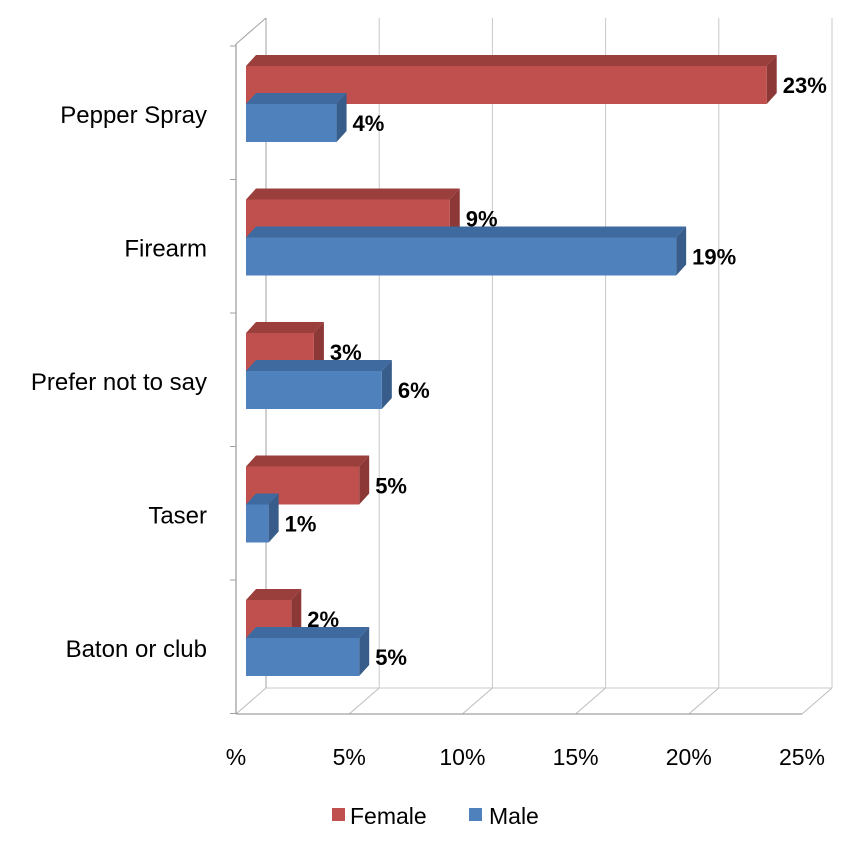 This screenshot has width=863, height=845. I want to click on data-label-female-prefer-not-to-say: 3%, so click(346, 352).